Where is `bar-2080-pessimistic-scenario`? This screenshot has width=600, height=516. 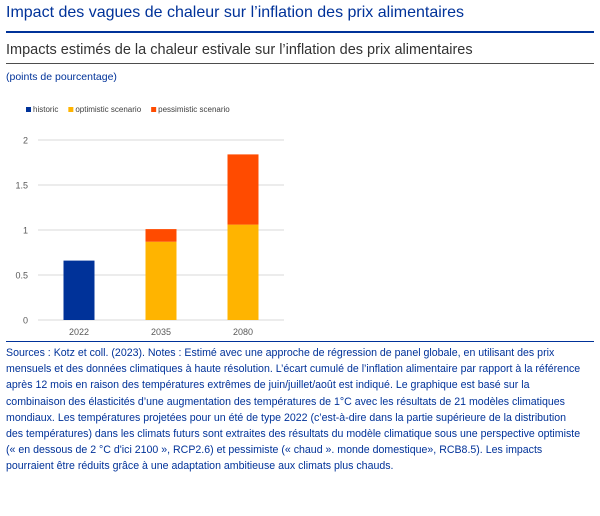 bar-2080-pessimistic-scenario is located at coordinates (243, 189).